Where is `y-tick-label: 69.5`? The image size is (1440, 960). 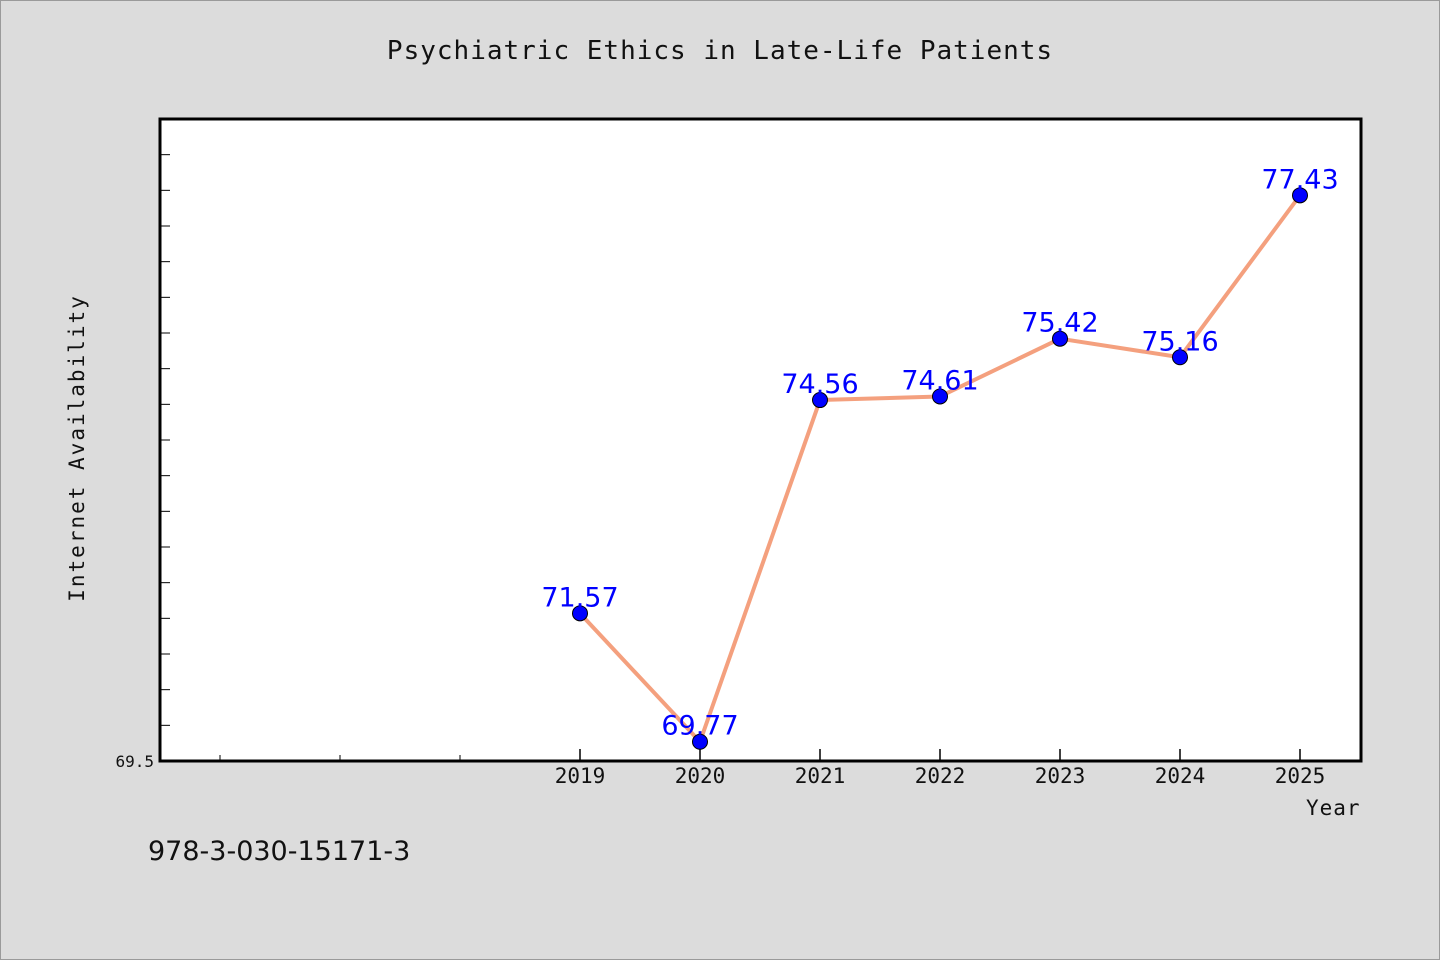
y-tick-label: 69.5 is located at coordinates (134, 761).